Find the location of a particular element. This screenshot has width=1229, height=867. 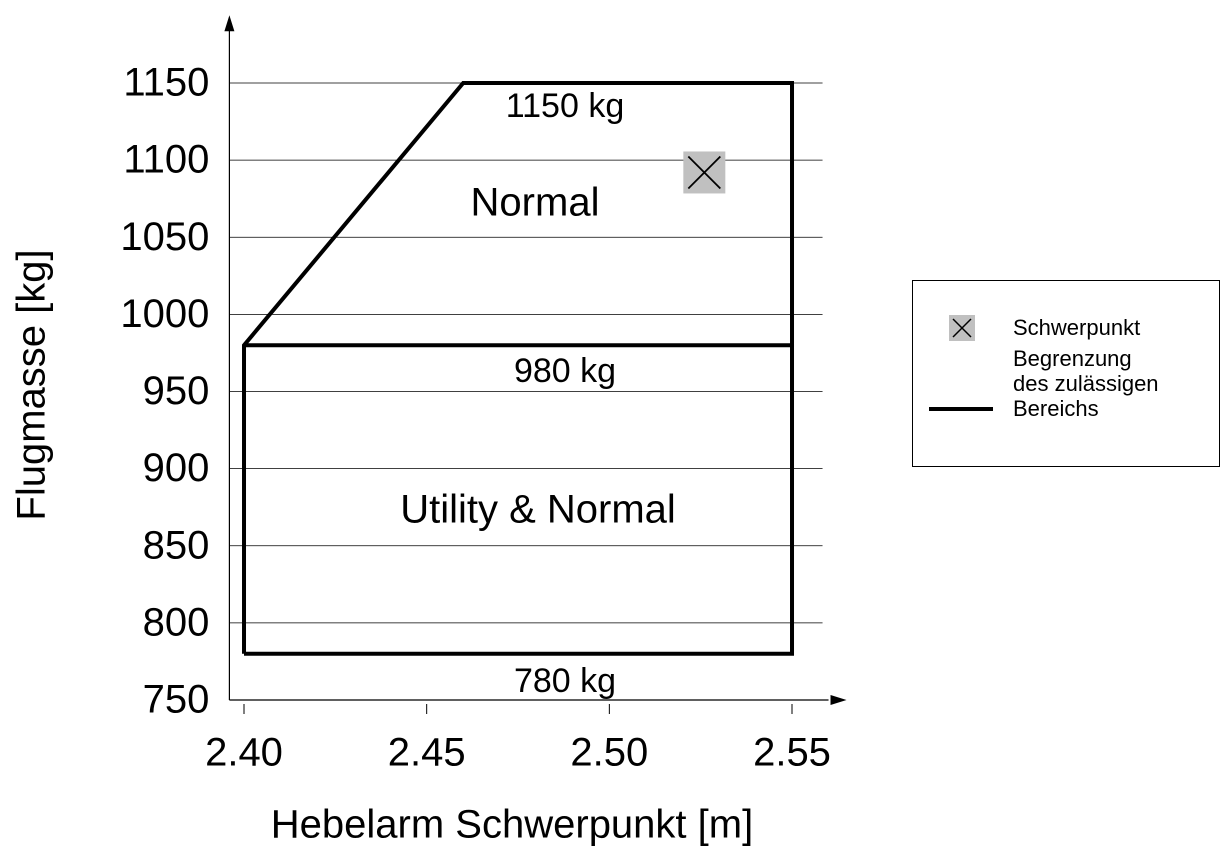

annotation: Utility & Normal is located at coordinates (538, 510).